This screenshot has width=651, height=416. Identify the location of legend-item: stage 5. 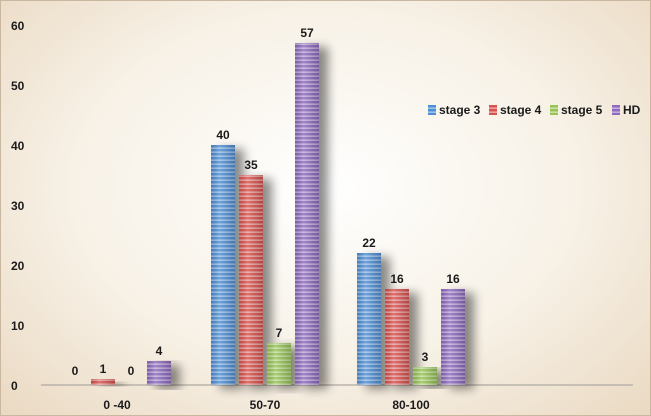
(576, 110).